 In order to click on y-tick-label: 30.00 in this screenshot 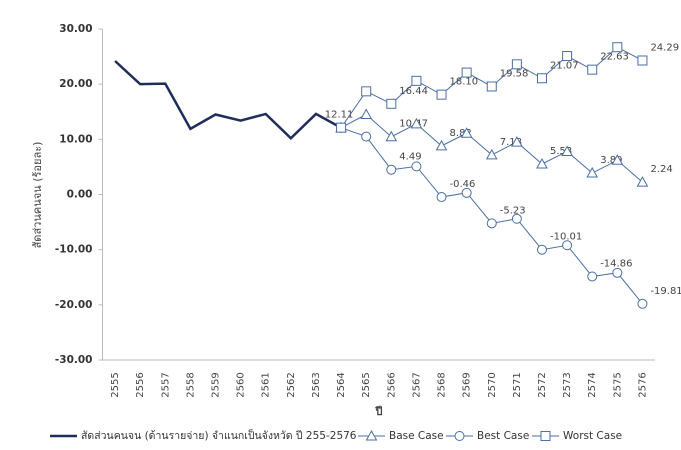, I will do `click(75, 29)`.